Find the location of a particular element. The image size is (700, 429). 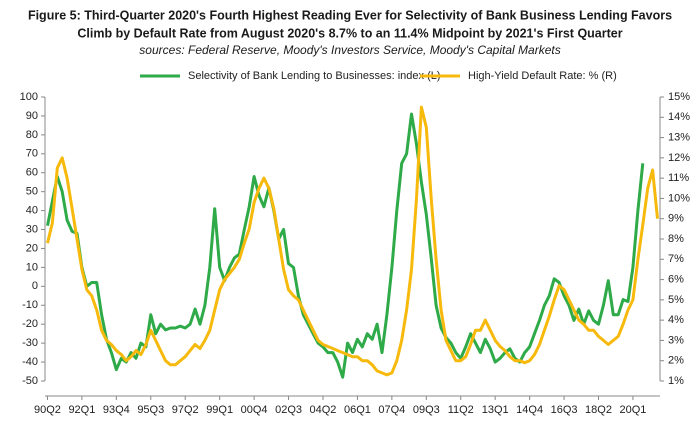

x-tick-label: 13Q1 is located at coordinates (495, 410).